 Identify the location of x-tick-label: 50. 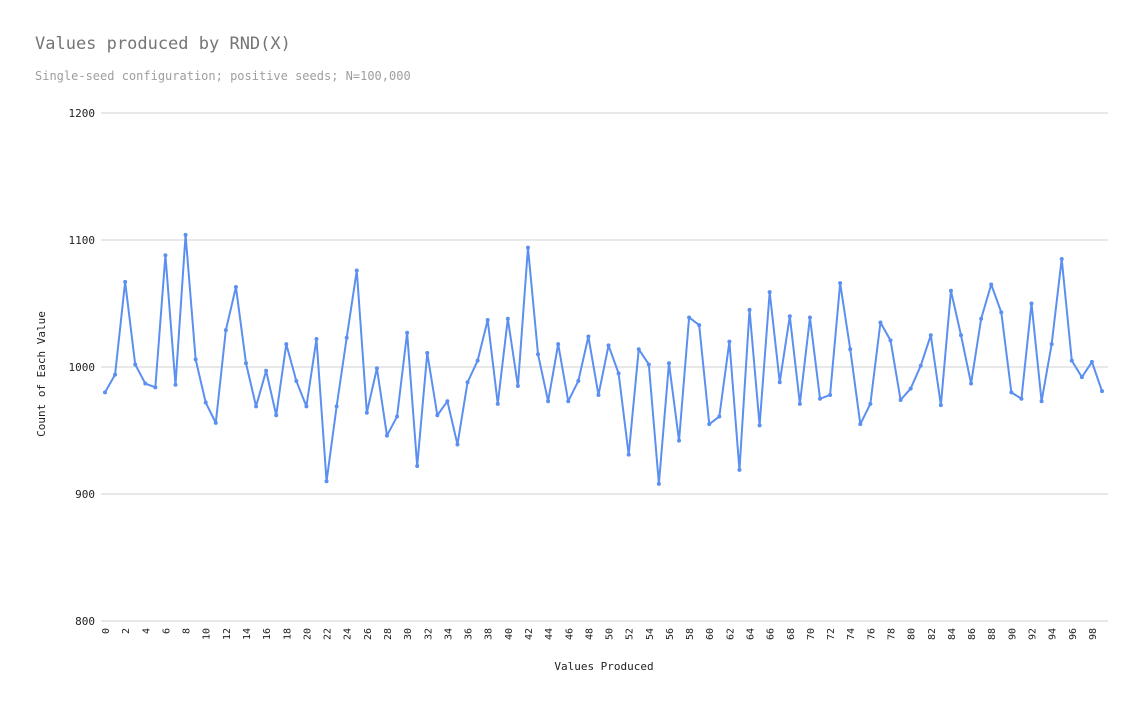
(610, 634).